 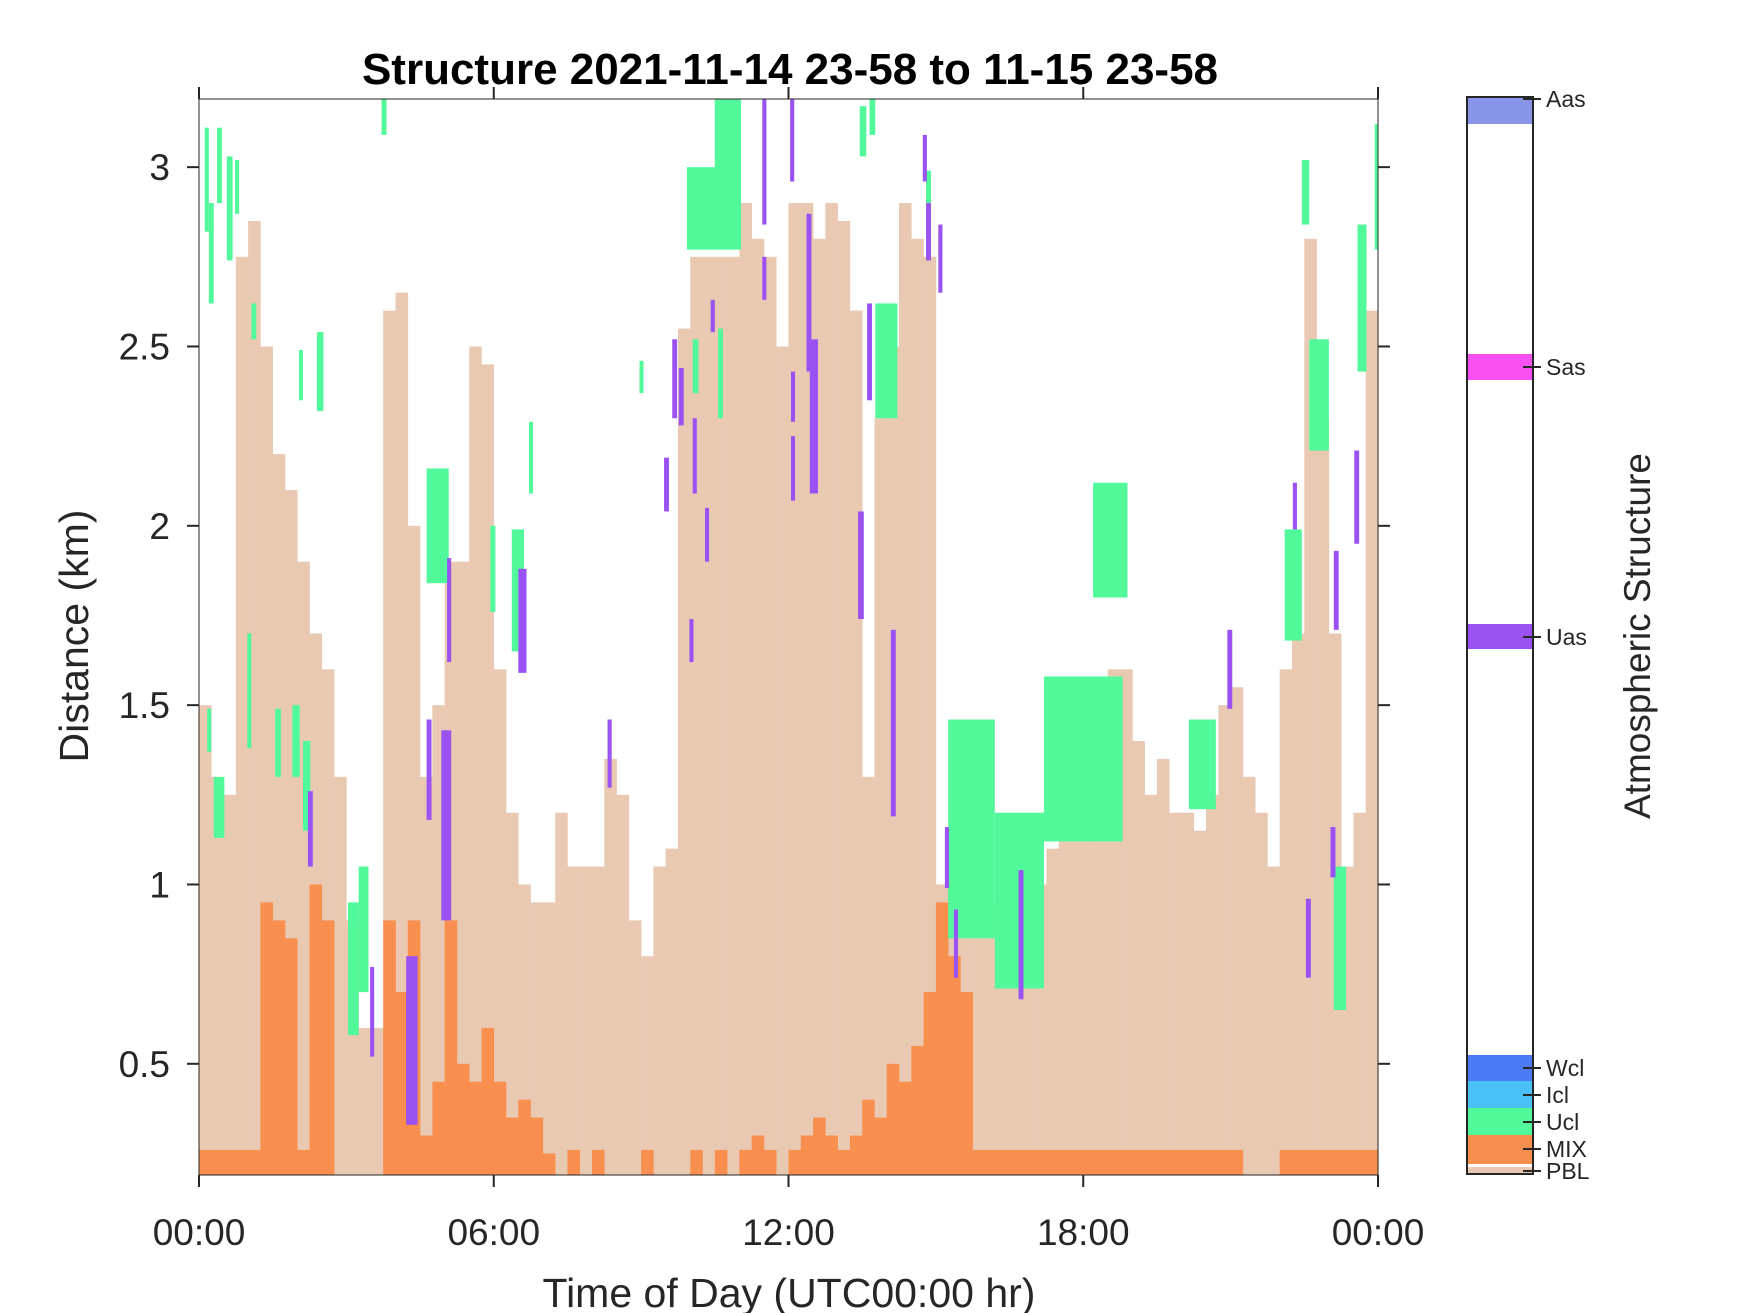 I want to click on colorbar-label-mix: MIX, so click(x=1566, y=1149).